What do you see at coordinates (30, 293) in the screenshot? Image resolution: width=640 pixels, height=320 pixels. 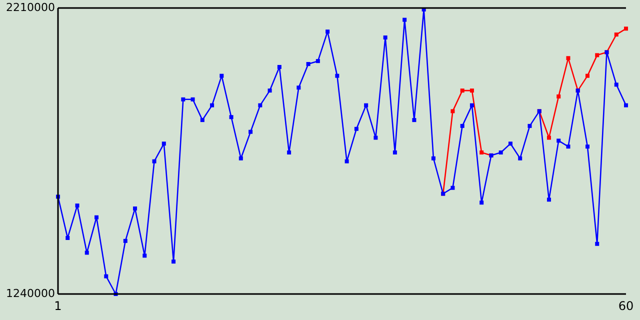 I see `y-tick-label: 1240000` at bounding box center [30, 293].